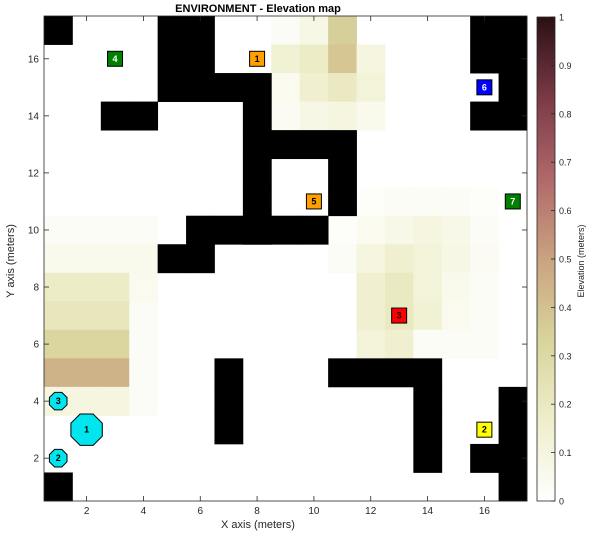 The height and width of the screenshot is (535, 592). Describe the element at coordinates (258, 525) in the screenshot. I see `x-axis-label: X axis (meters)` at that location.